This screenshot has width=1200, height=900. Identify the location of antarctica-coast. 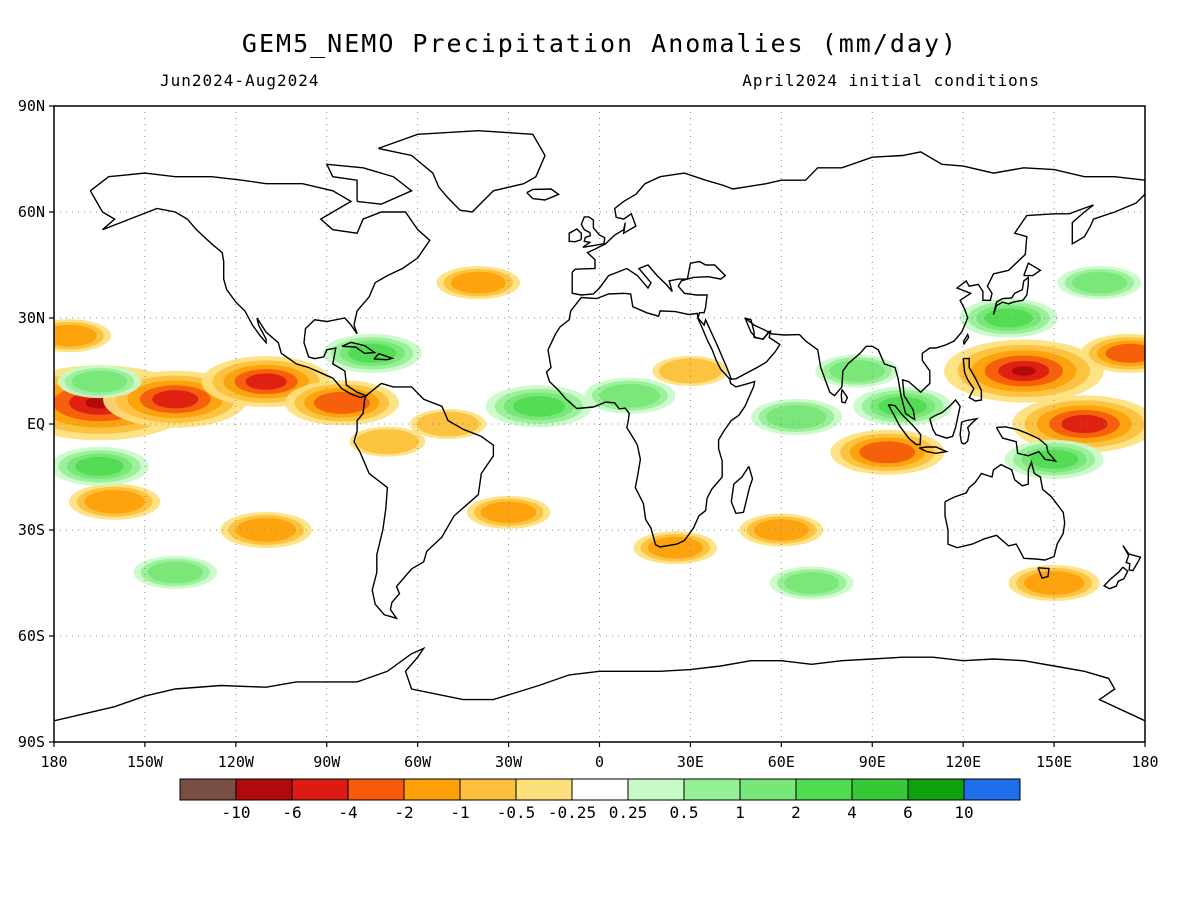
(599, 684).